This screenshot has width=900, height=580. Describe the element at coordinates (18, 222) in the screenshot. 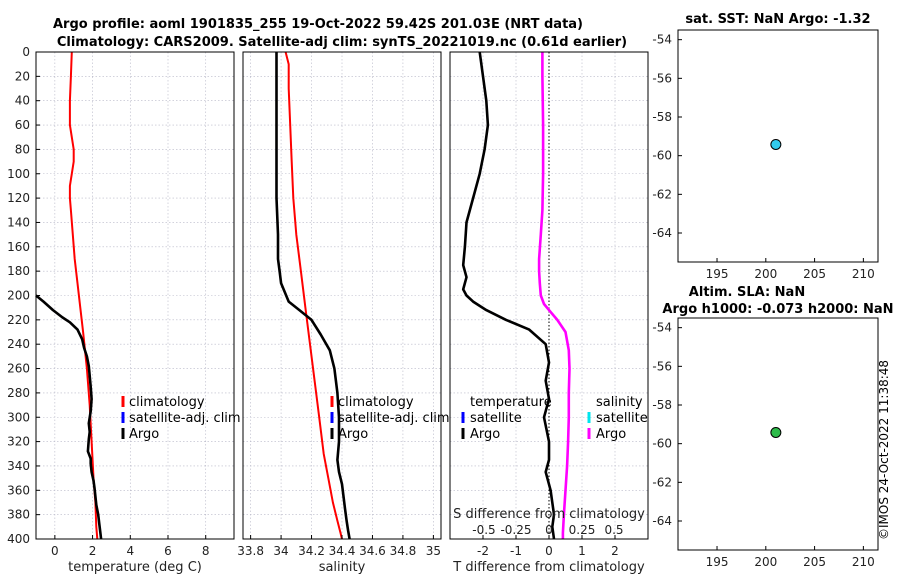

I see `y-tick-label: 140` at that location.